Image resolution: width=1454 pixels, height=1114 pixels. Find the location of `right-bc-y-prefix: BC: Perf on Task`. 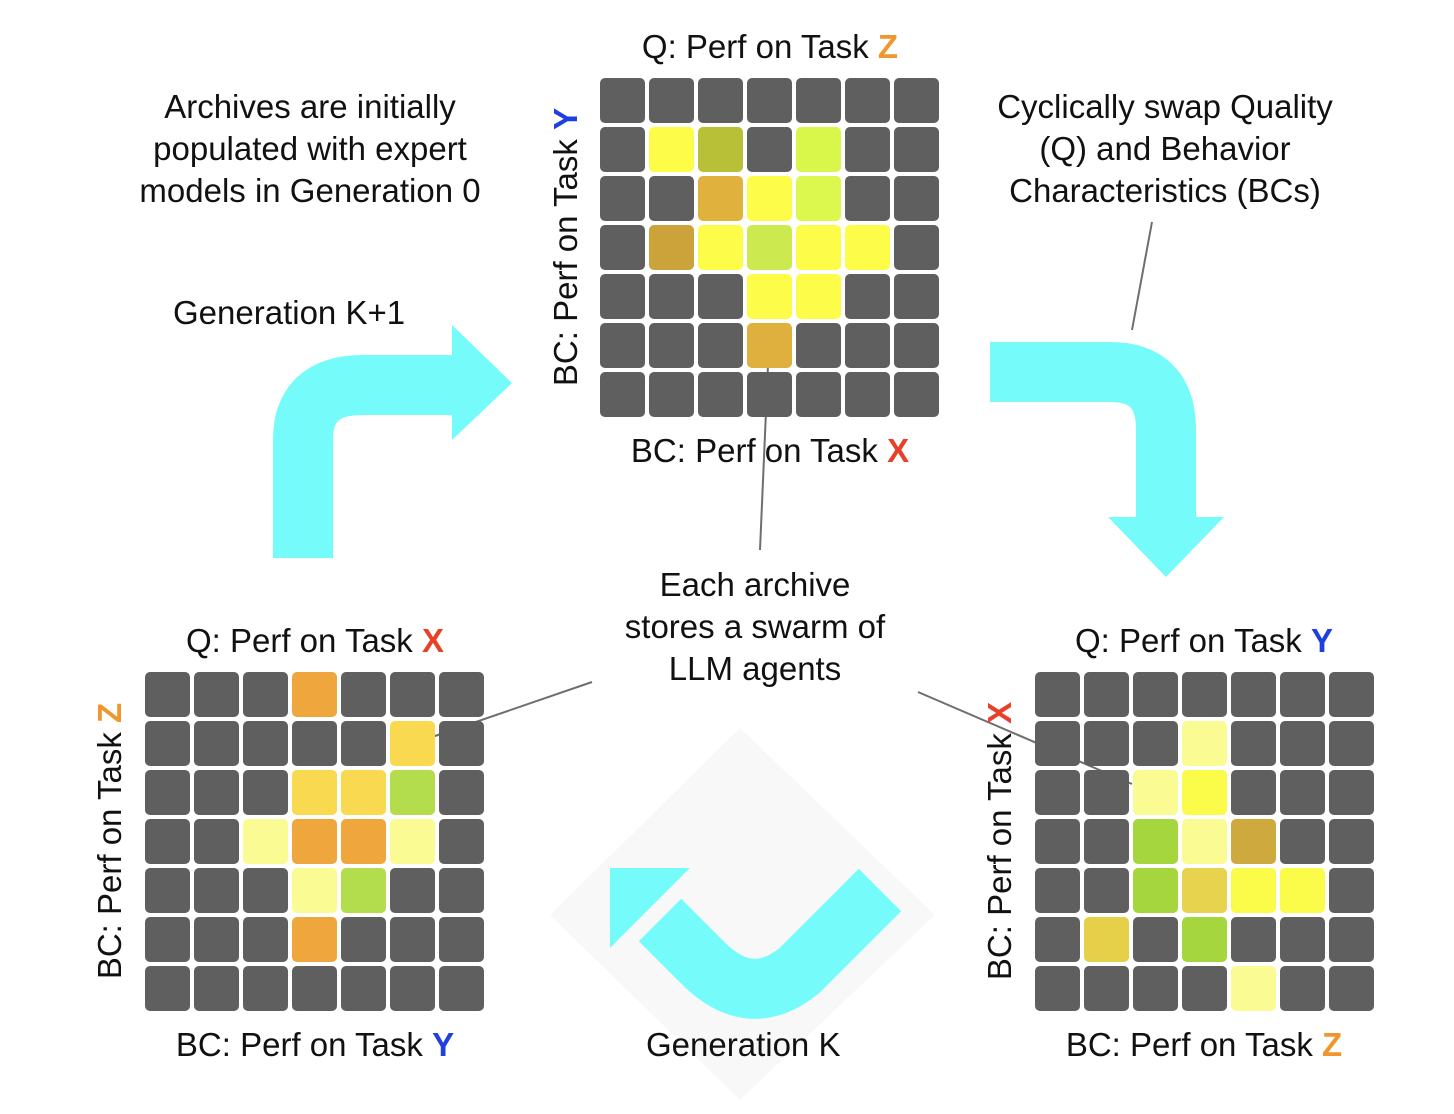

right-bc-y-prefix: BC: Perf on Task is located at coordinates (999, 852).